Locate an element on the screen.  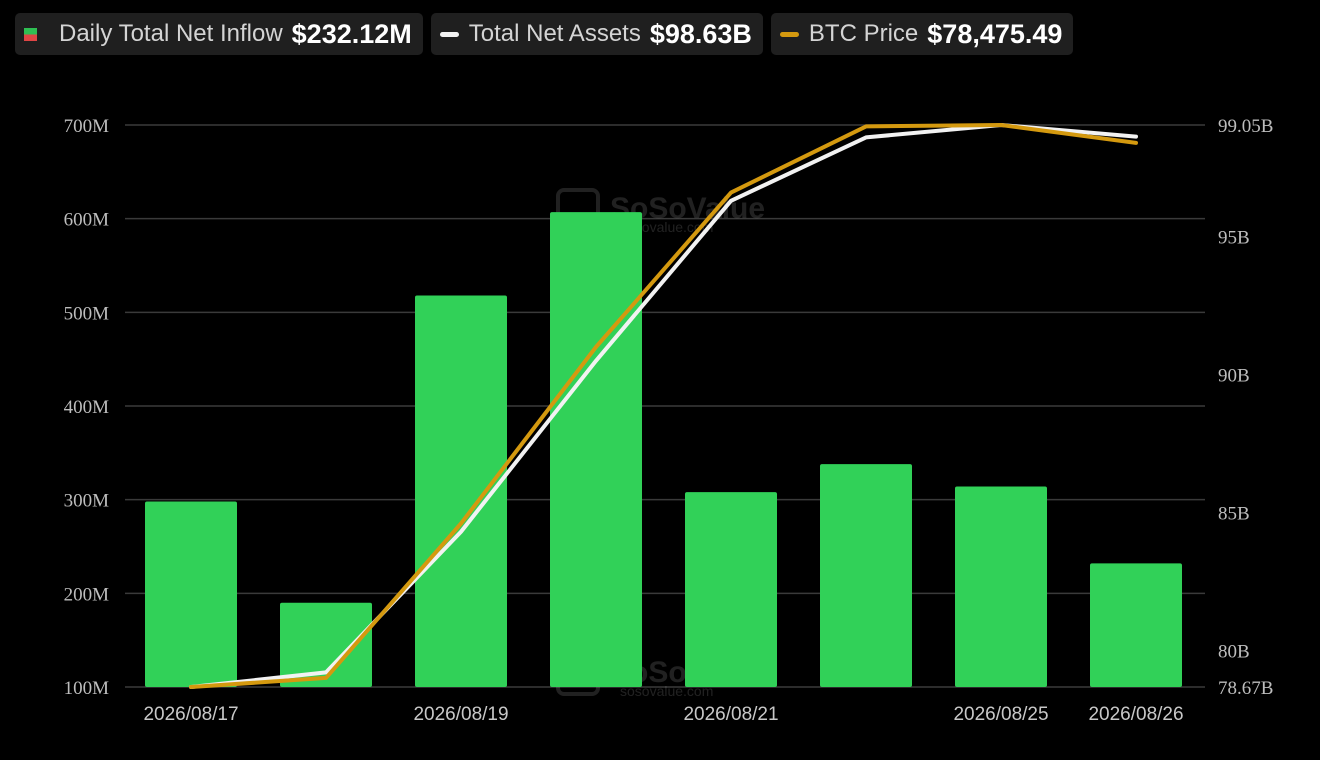
legend-inflow-label: Daily Total Net Inflow is located at coordinates (171, 33).